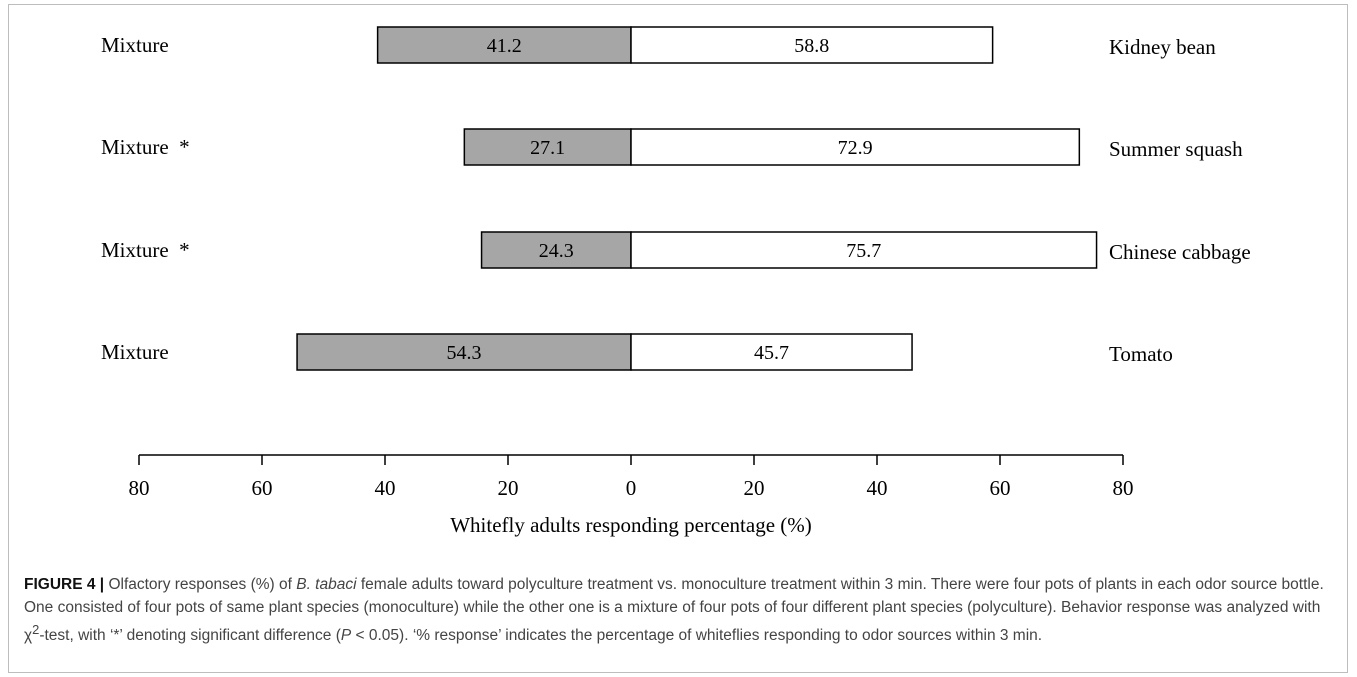 The height and width of the screenshot is (677, 1357). Describe the element at coordinates (36, 629) in the screenshot. I see `caption-superscript: 2` at that location.